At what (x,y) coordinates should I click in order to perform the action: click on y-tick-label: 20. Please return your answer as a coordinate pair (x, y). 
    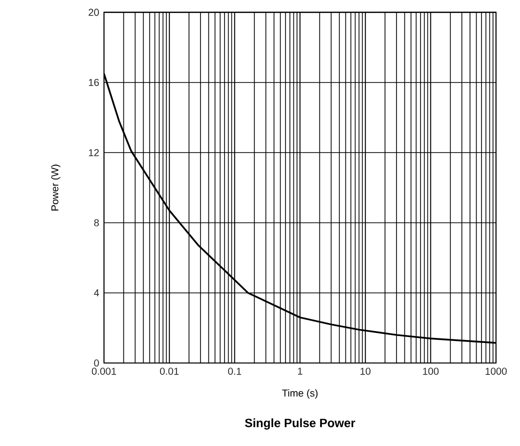
    Looking at the image, I should click on (93, 12).